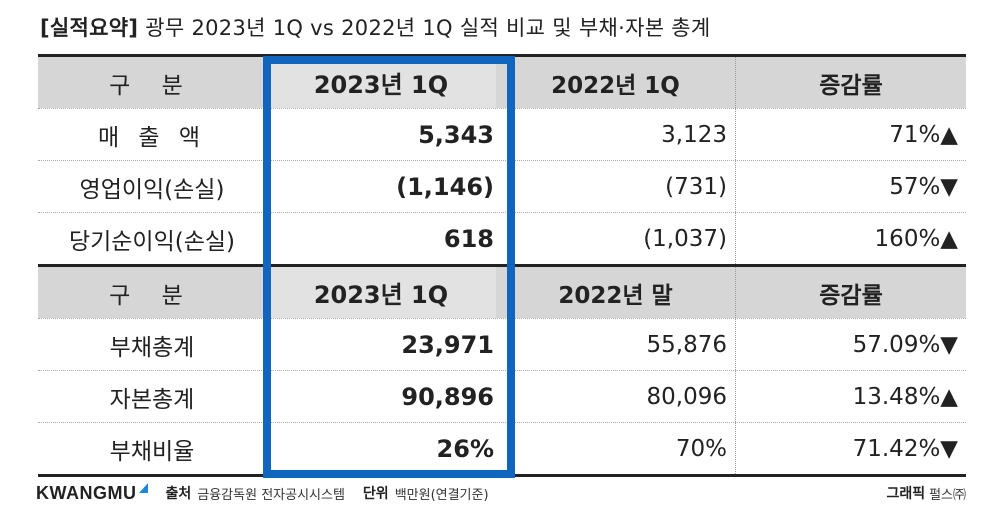  What do you see at coordinates (905, 396) in the screenshot?
I see `row-change: 13.48%▲` at bounding box center [905, 396].